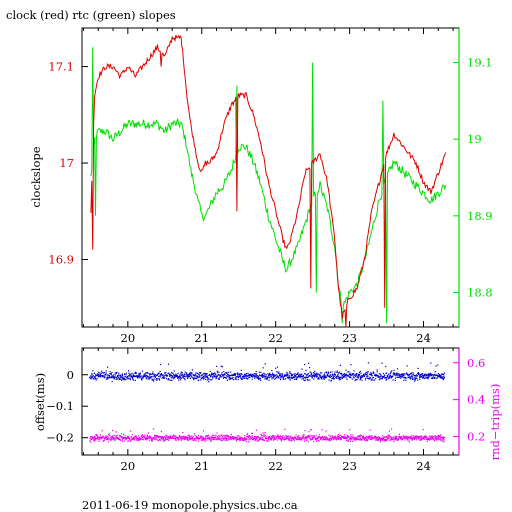 This screenshot has width=512, height=512. I want to click on chart-title: clock (red) rtc (green) slopes, so click(91, 15).